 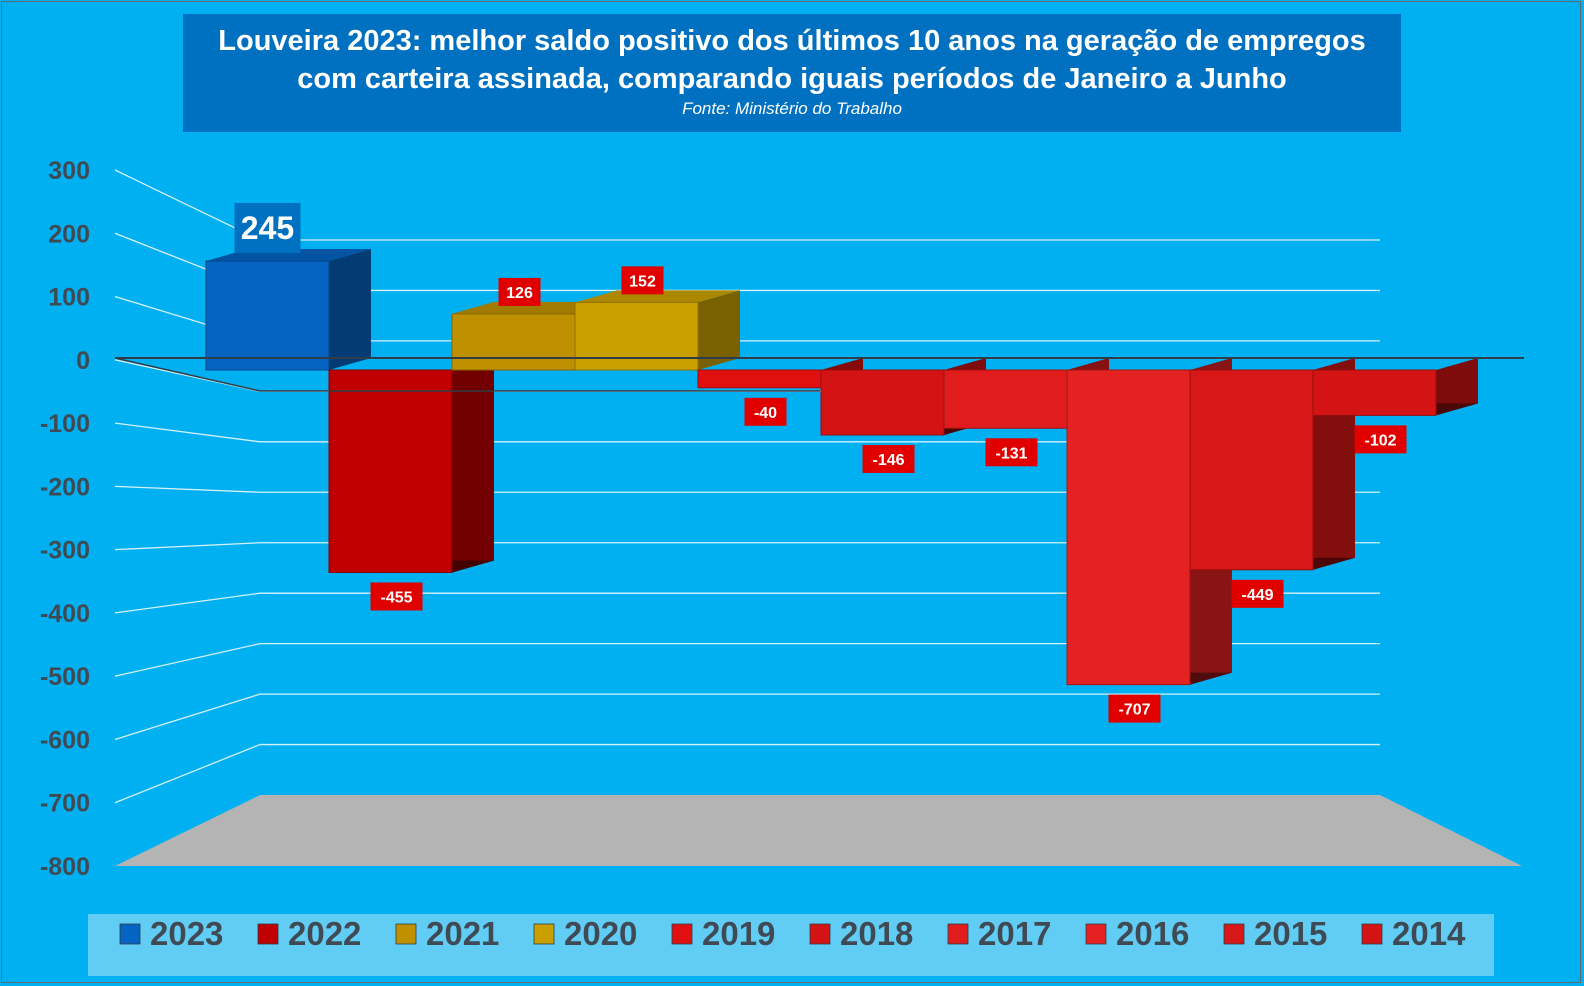 I want to click on legend-item-2023: 2023, so click(x=171, y=933).